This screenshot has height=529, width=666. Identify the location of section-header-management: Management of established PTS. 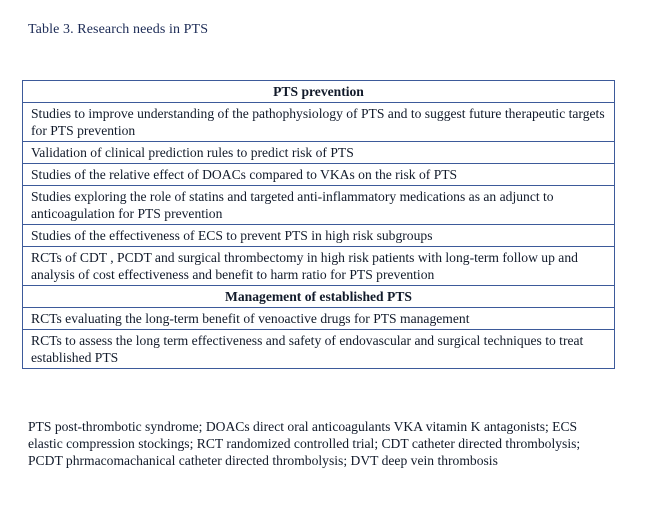
(318, 296).